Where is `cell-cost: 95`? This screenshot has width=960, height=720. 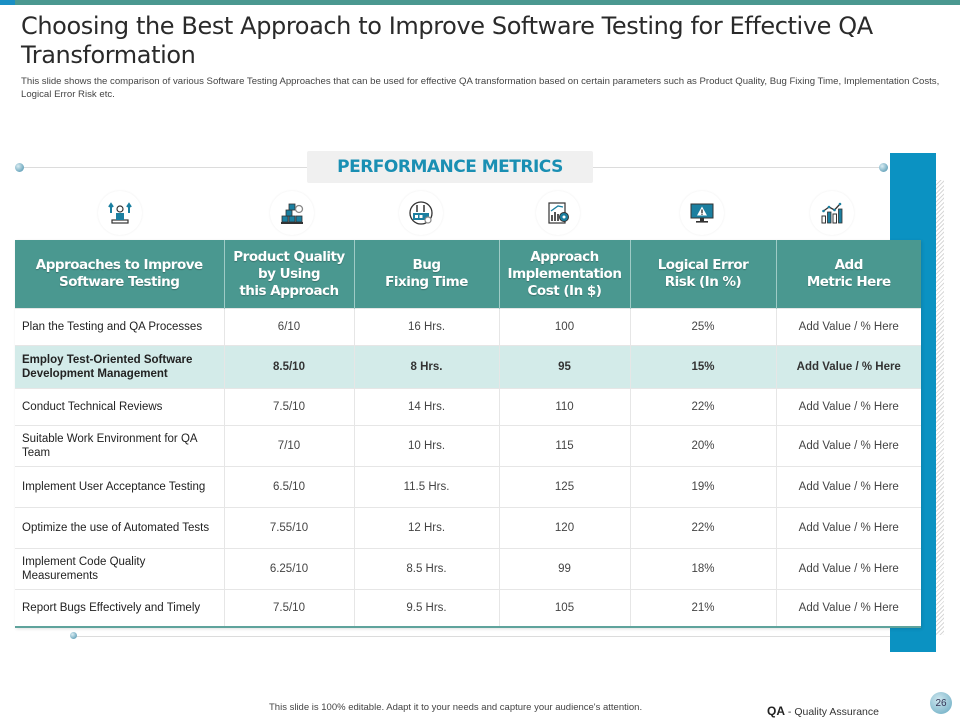
cell-cost: 95 is located at coordinates (564, 367).